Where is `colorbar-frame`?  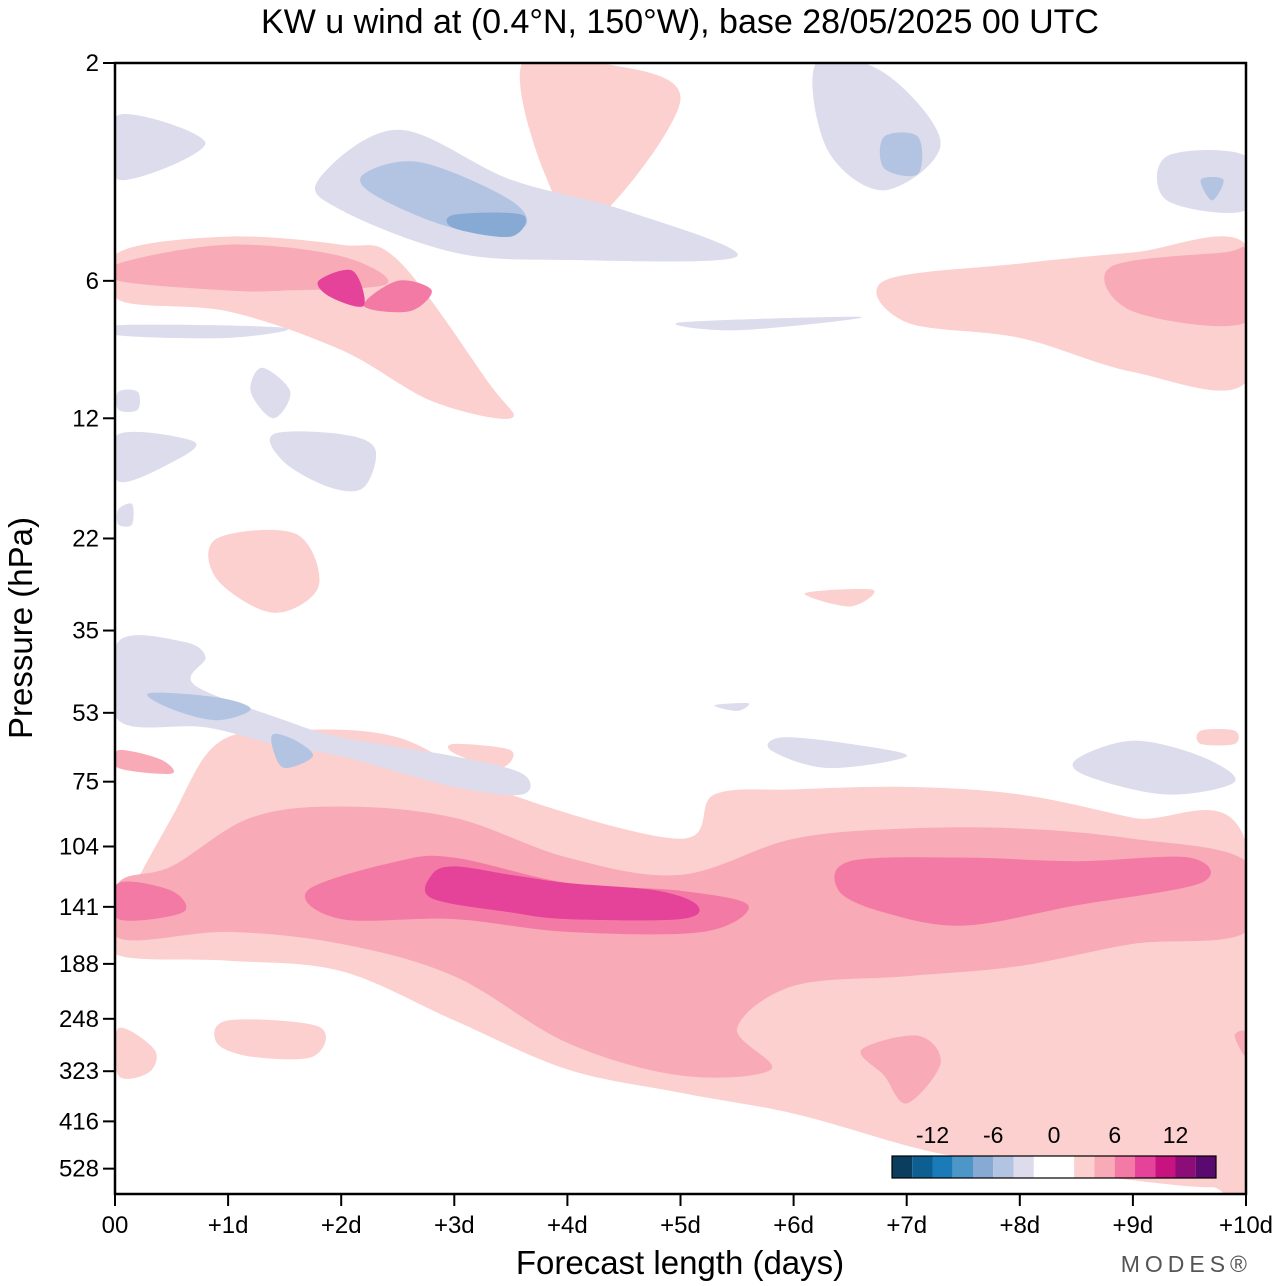
colorbar-frame is located at coordinates (1054, 1167).